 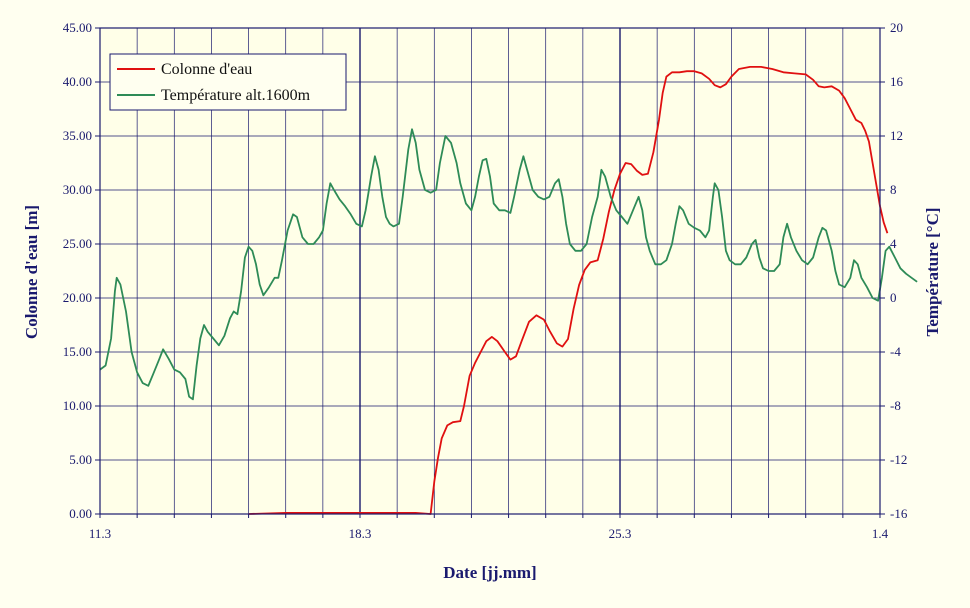 I want to click on y-tick-label: 30.00, so click(x=77, y=189).